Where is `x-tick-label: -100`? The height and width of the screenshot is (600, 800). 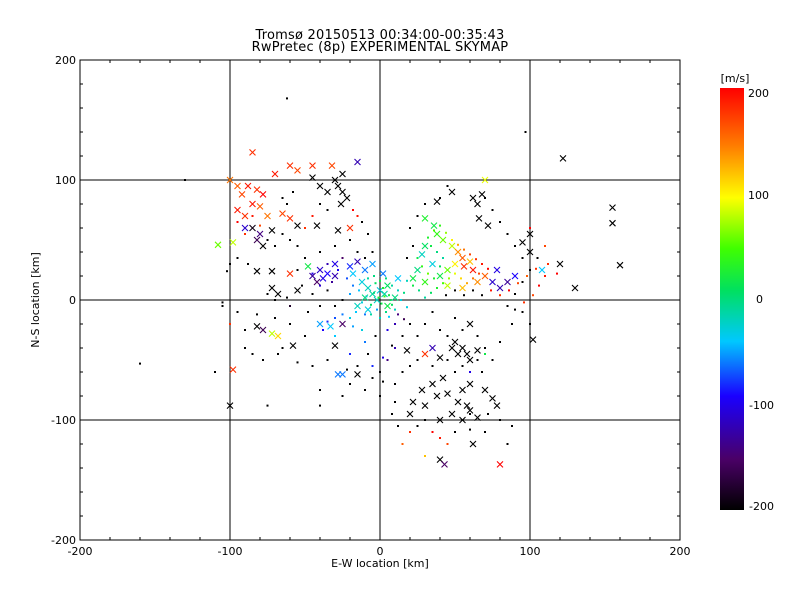 x-tick-label: -100 is located at coordinates (230, 551).